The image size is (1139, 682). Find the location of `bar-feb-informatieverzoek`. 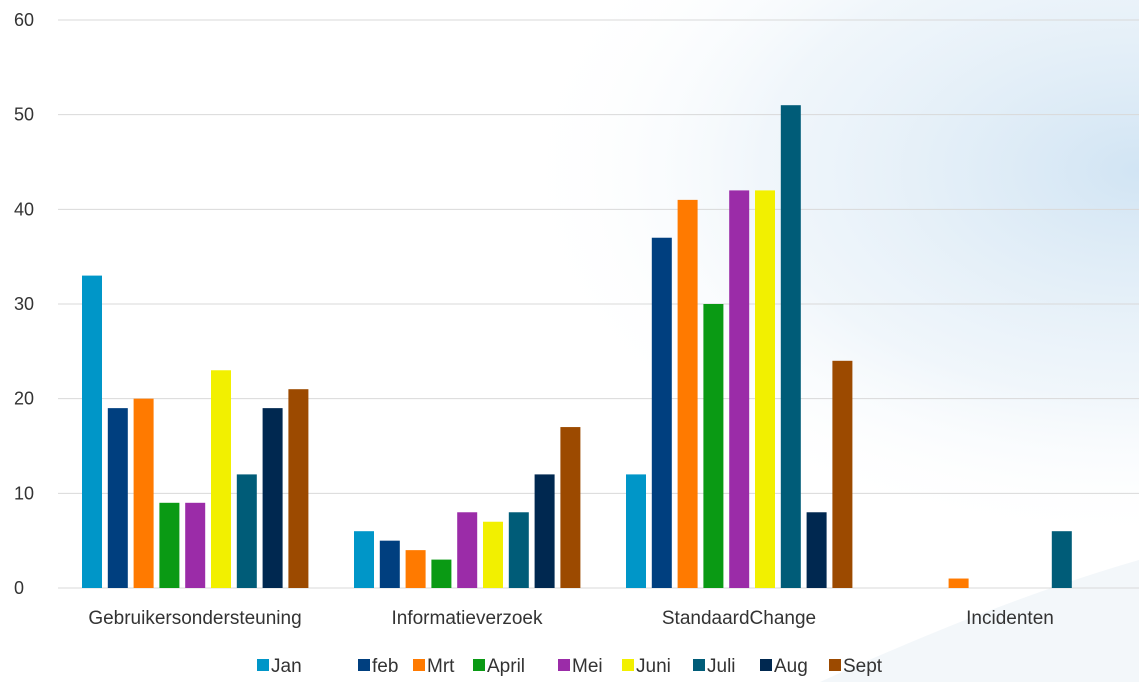

bar-feb-informatieverzoek is located at coordinates (389, 564).